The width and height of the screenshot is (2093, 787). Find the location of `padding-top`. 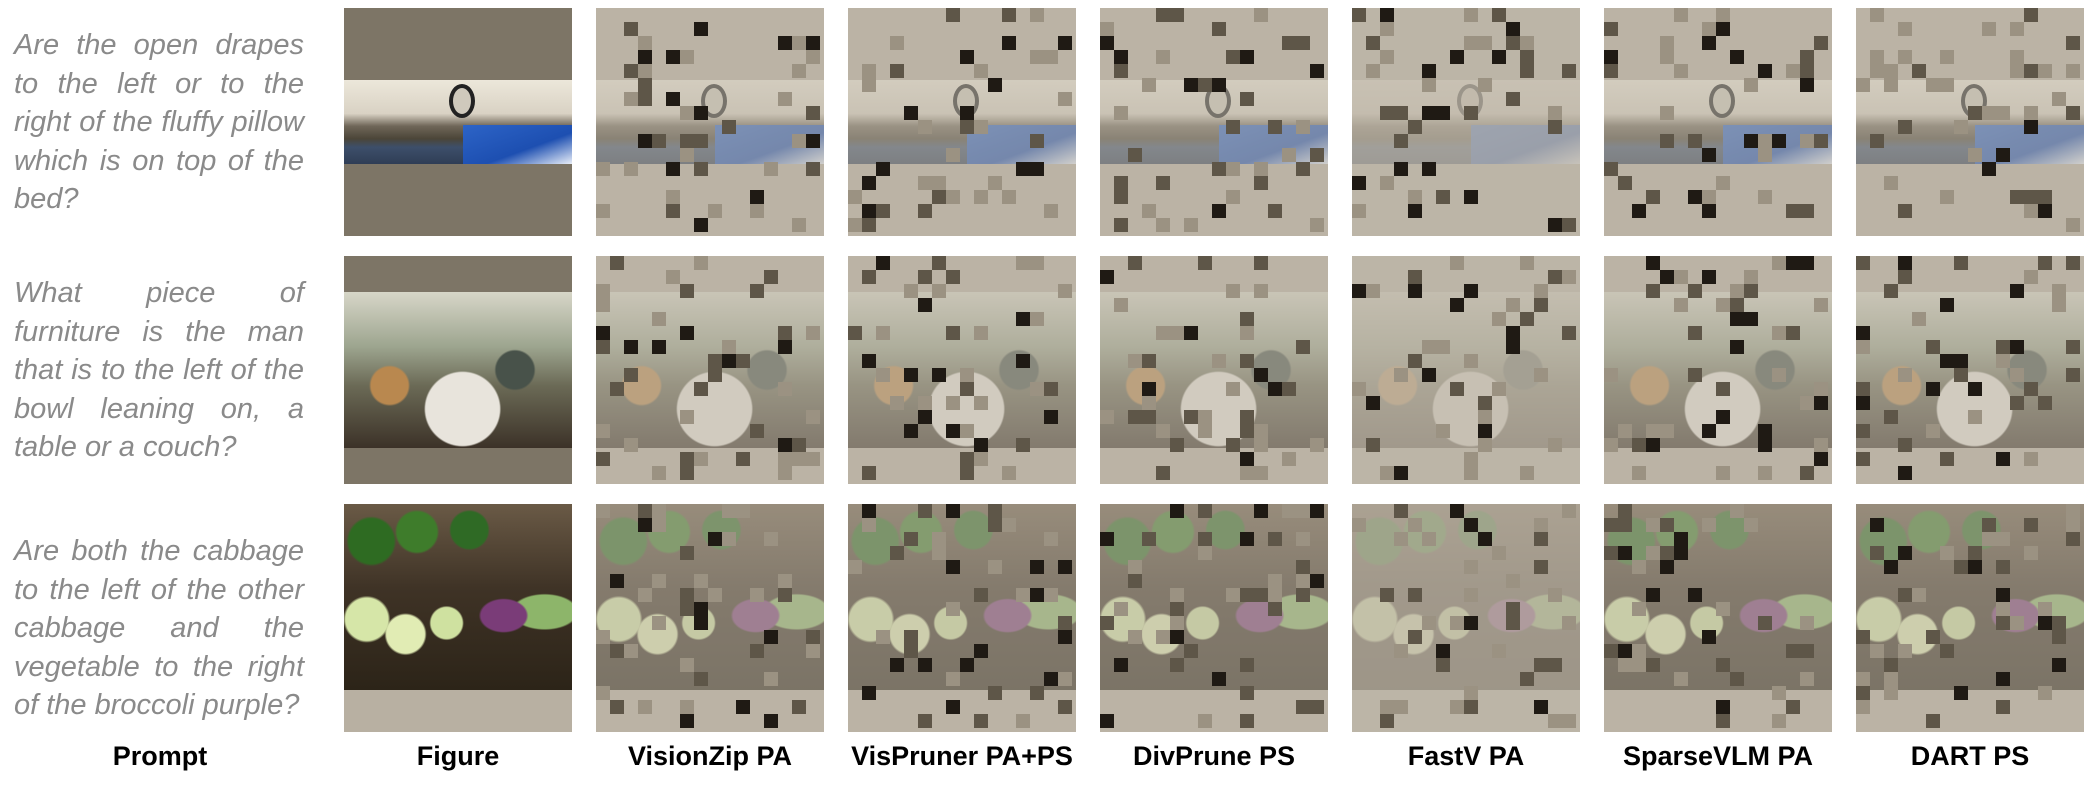

padding-top is located at coordinates (458, 44).